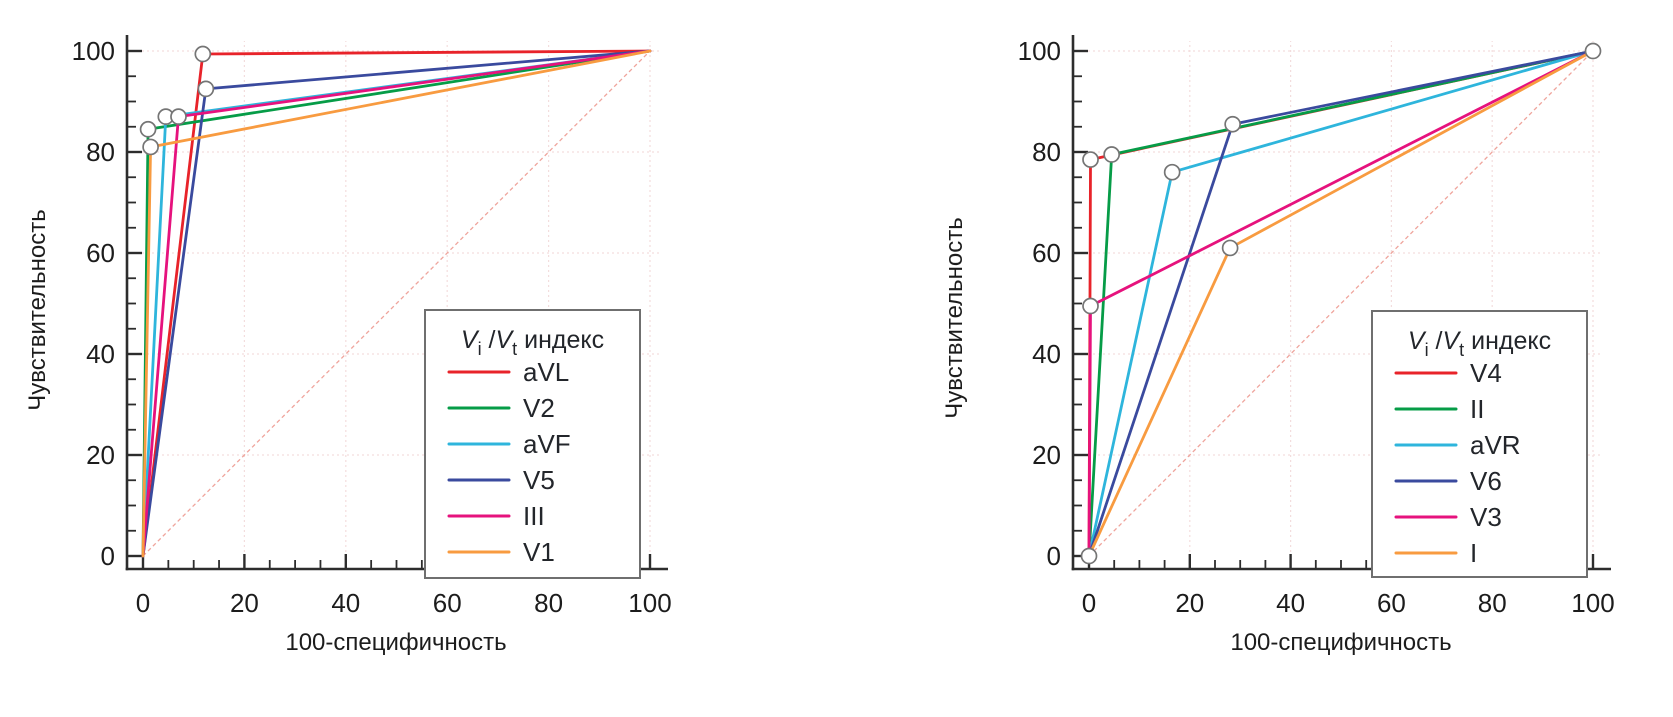 The width and height of the screenshot is (1673, 717). Describe the element at coordinates (178, 117) in the screenshot. I see `operating-point-III` at that location.